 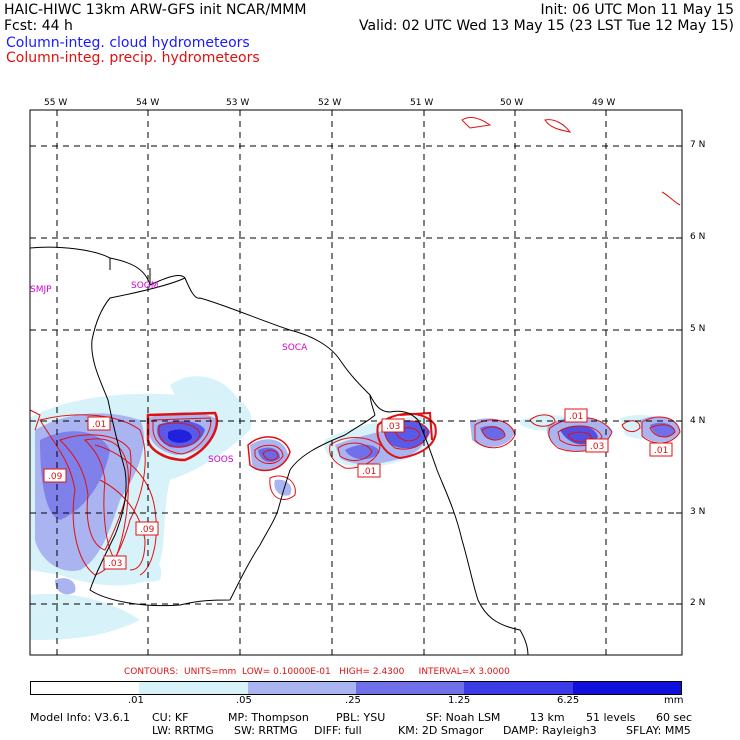 I want to click on lon-label-50w: 50 W, so click(x=512, y=103).